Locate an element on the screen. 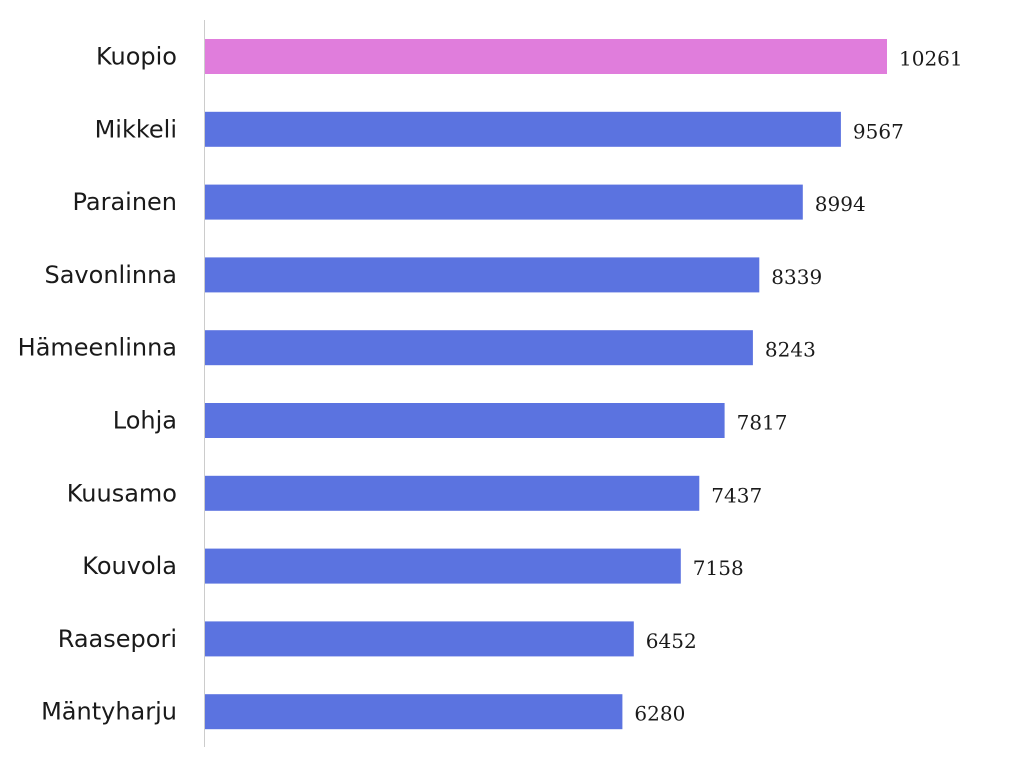  category-label: Parainen is located at coordinates (124, 202).